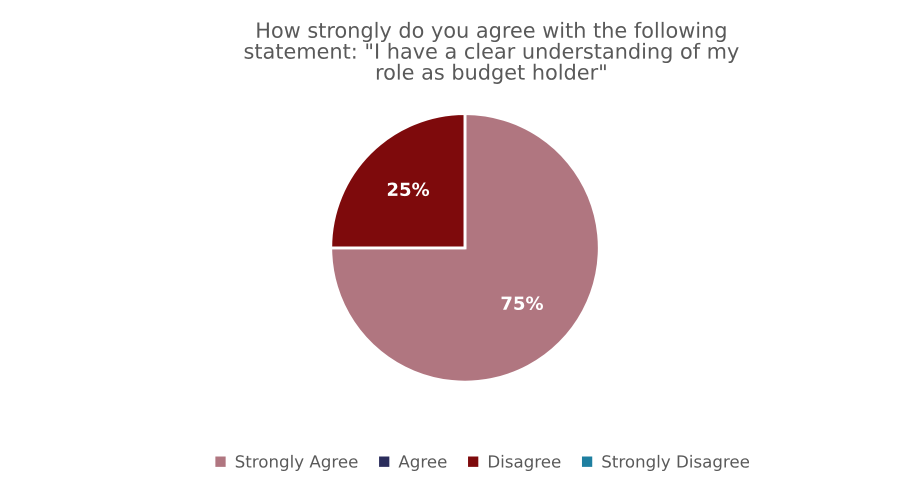  What do you see at coordinates (297, 462) in the screenshot?
I see `legend-label: Strongly Agree` at bounding box center [297, 462].